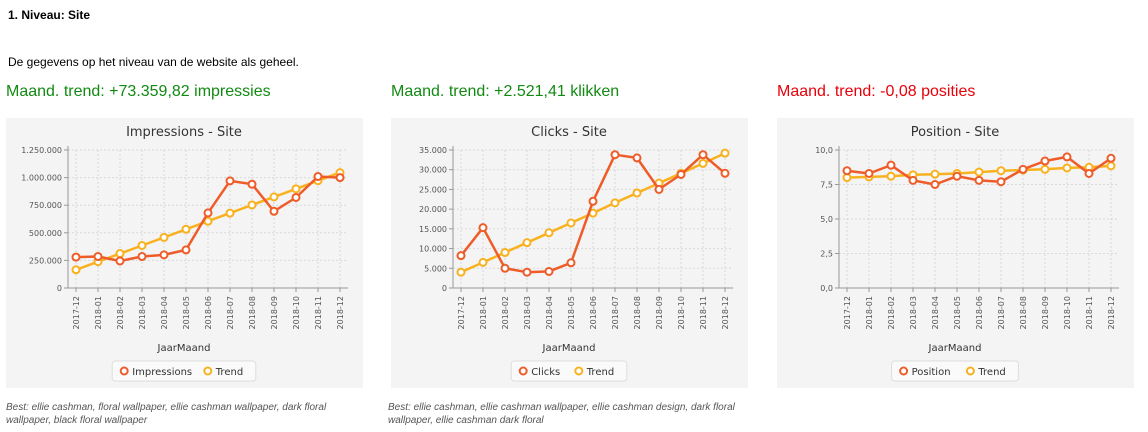  I want to click on y-tick-label: 0,0, so click(826, 288).